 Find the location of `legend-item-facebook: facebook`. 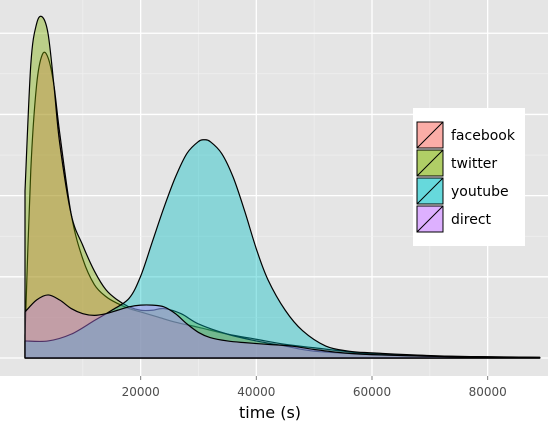

legend-item-facebook: facebook is located at coordinates (466, 135).